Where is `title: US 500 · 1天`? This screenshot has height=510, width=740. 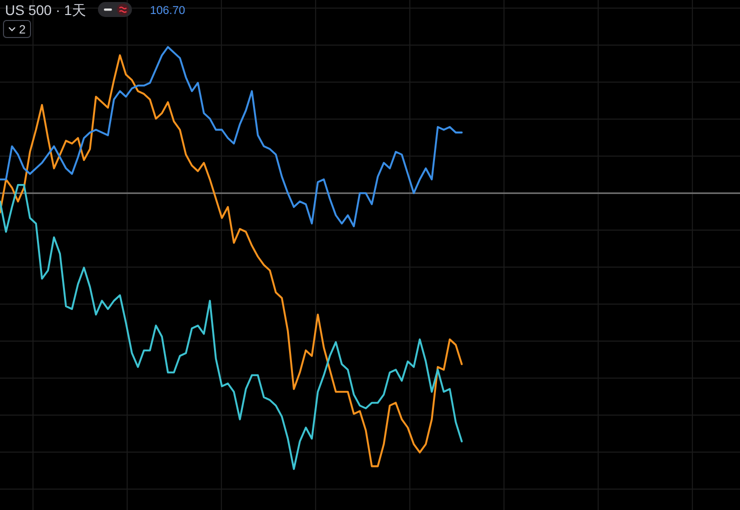
title: US 500 · 1天 is located at coordinates (45, 10).